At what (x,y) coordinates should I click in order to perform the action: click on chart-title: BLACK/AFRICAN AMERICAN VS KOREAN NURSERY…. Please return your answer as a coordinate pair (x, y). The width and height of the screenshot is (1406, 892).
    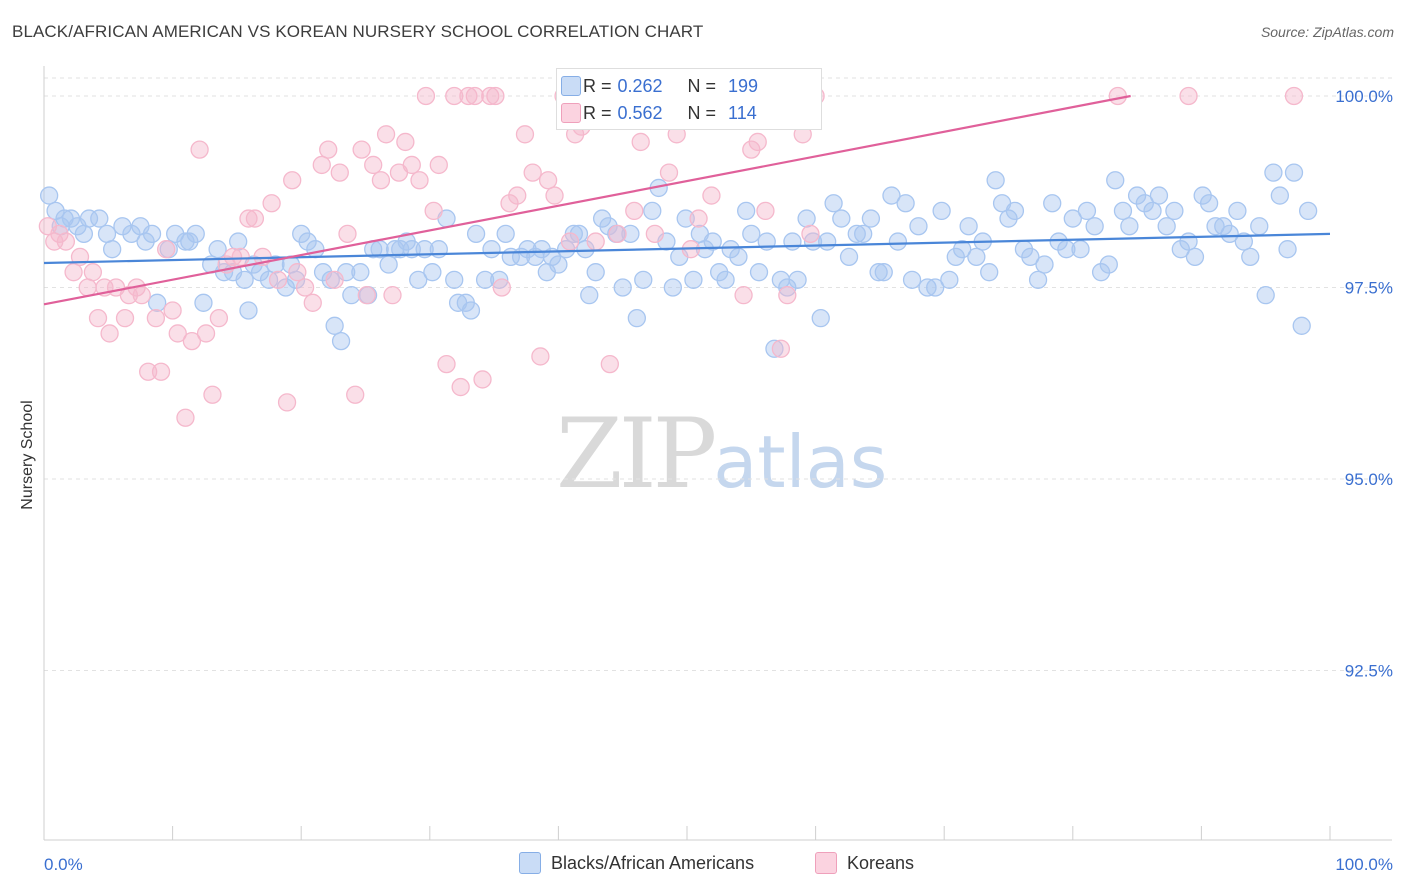
    Looking at the image, I should click on (358, 31).